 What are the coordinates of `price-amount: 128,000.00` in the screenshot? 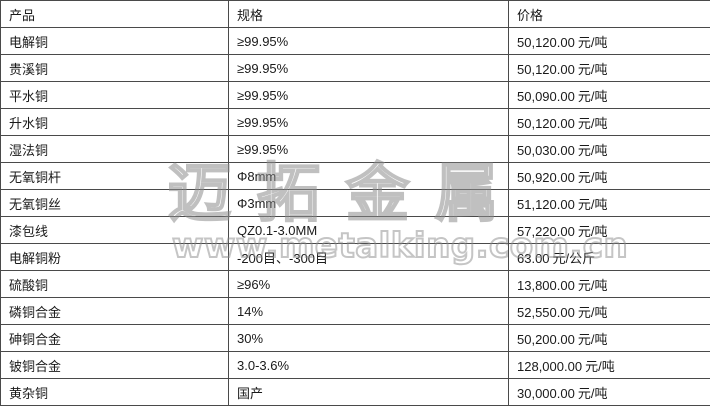 It's located at (550, 366).